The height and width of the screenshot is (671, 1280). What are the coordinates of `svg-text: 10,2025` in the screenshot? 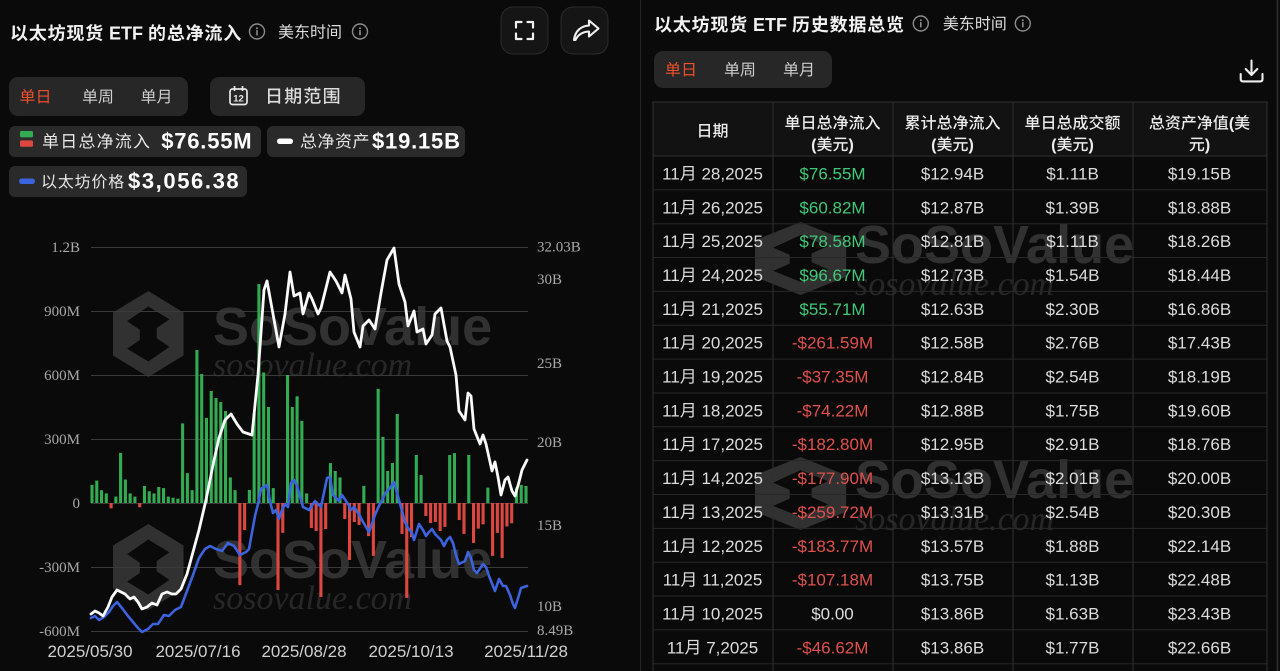 It's located at (731, 613).